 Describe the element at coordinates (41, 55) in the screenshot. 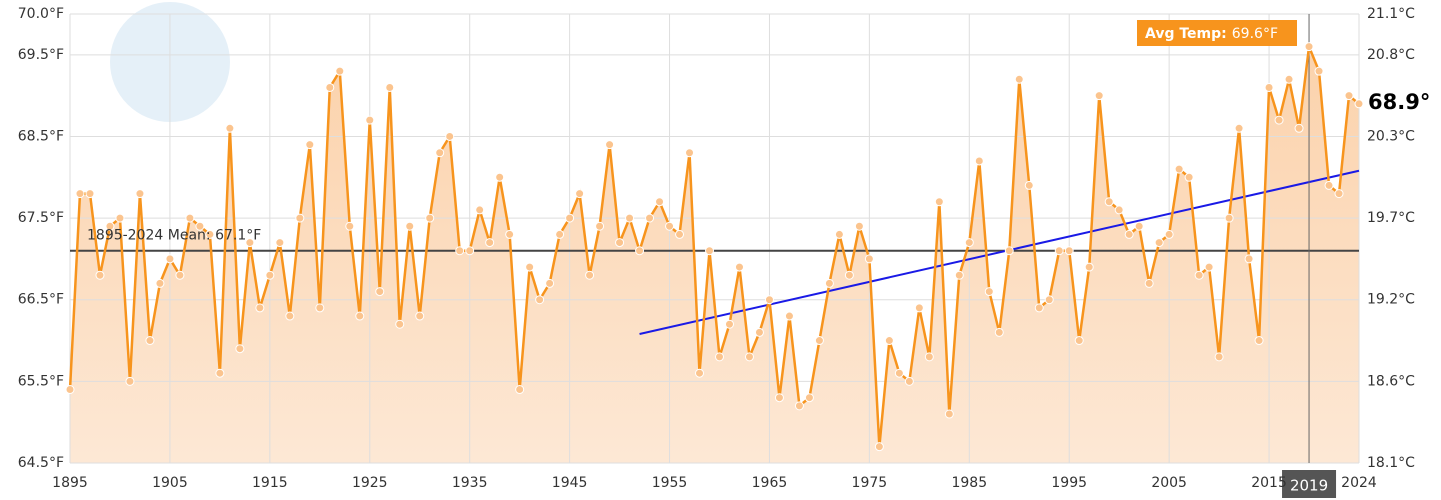

I see `y-tick-label: 69.5°F` at that location.